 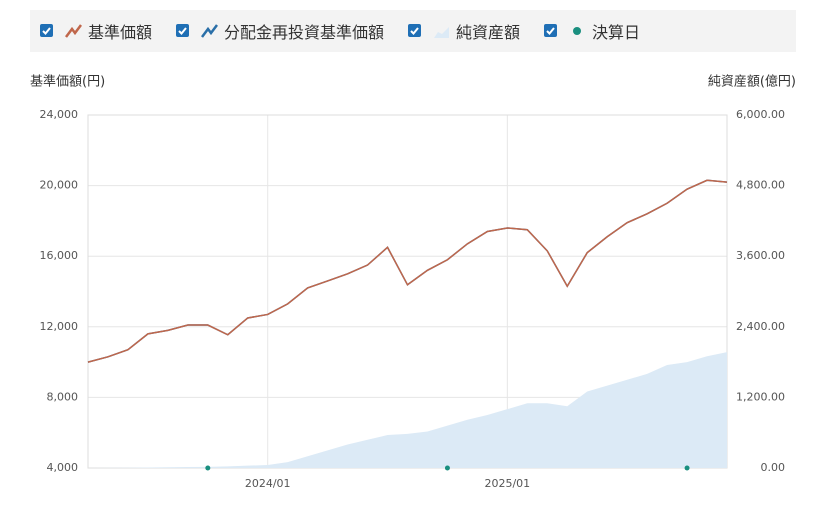 I want to click on y2-axis-title: 純資産額(億円), so click(x=752, y=82).